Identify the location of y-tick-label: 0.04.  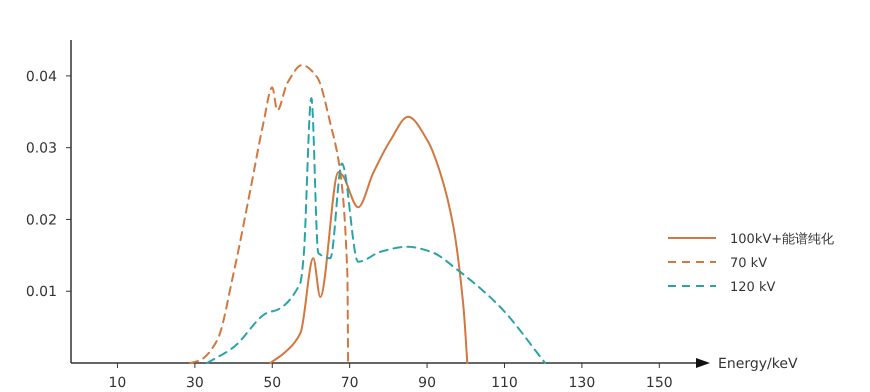
(42, 76).